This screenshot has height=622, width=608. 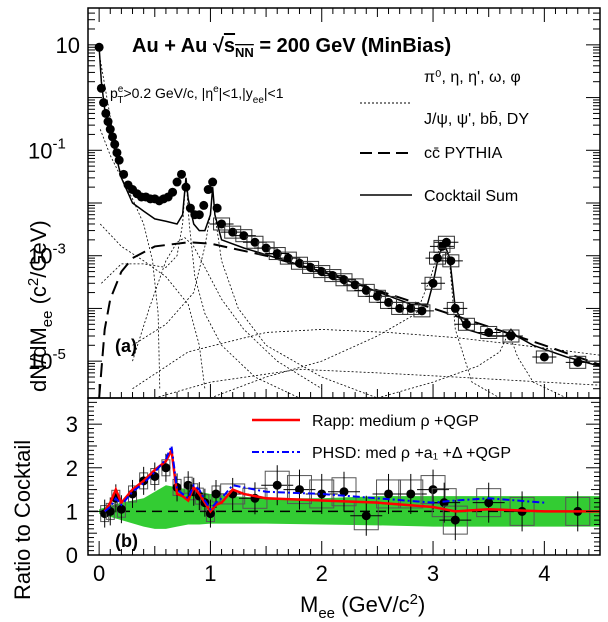 I want to click on cuts-label: pe T>0.2 GeV/c, |ηe|<1,|yee|<1, so click(x=197, y=95).